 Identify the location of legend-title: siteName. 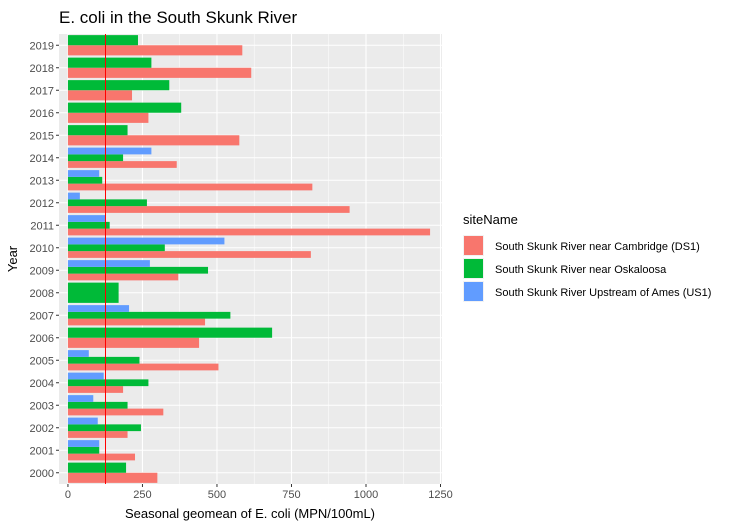
(490, 219).